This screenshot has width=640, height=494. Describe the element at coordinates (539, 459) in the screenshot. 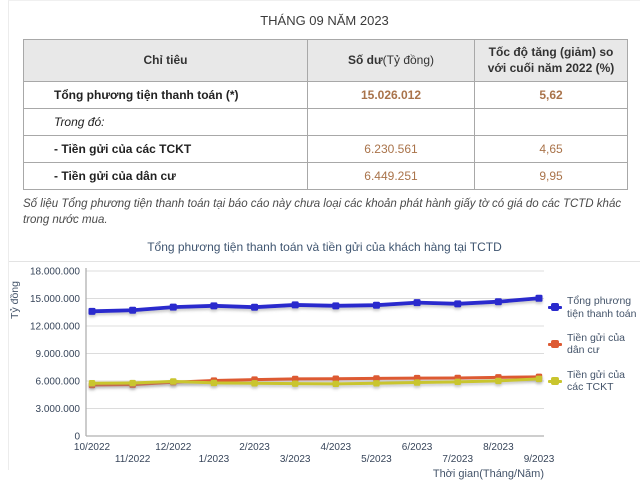

I see `x-tick-label: 9/2023` at that location.